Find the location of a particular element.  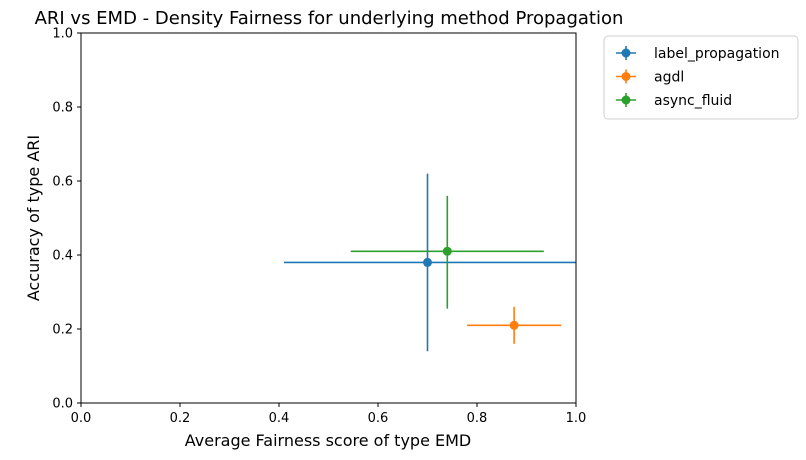

series-async-fluid is located at coordinates (447, 252).